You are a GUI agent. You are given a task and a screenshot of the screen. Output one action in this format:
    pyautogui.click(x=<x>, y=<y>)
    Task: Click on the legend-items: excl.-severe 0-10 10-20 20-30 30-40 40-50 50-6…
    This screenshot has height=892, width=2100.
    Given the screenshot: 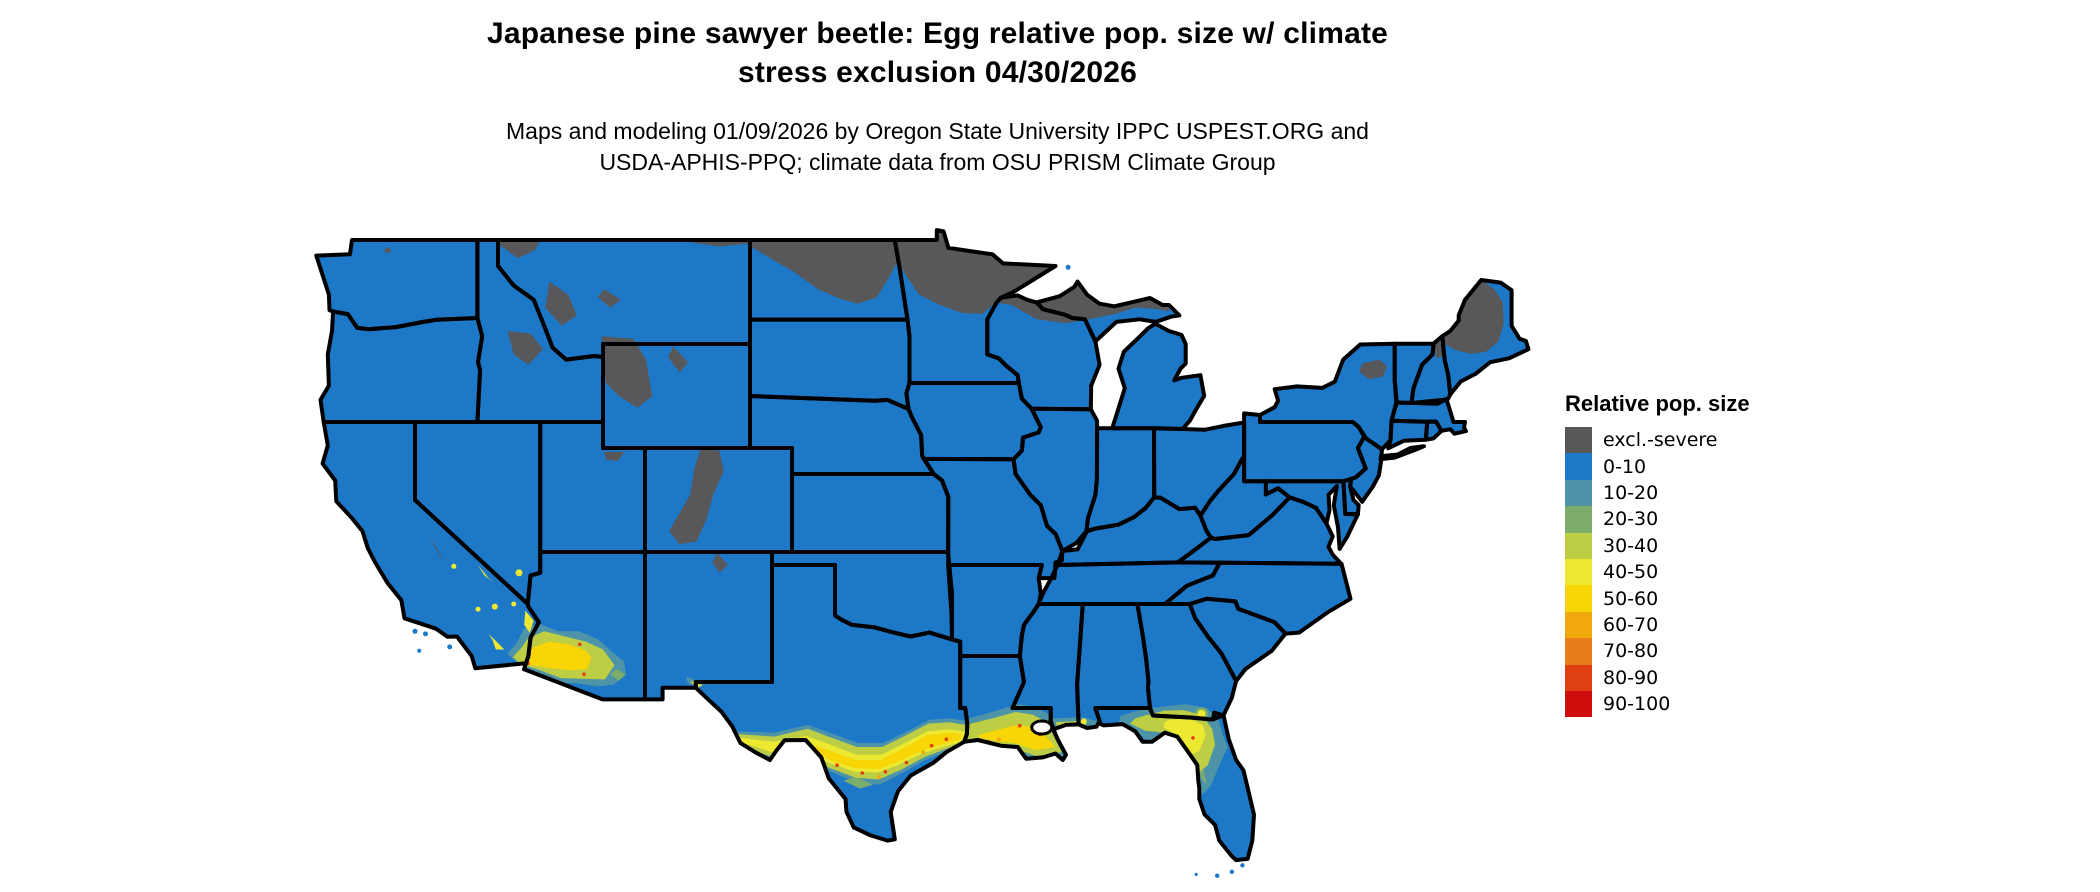 What is the action you would take?
    pyautogui.click(x=1715, y=572)
    